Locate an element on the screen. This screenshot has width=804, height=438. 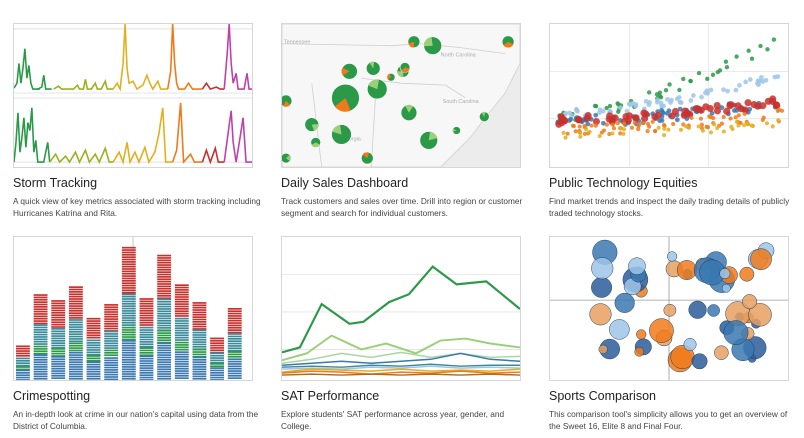
card-title: Public Technology Equities is located at coordinates (623, 183).